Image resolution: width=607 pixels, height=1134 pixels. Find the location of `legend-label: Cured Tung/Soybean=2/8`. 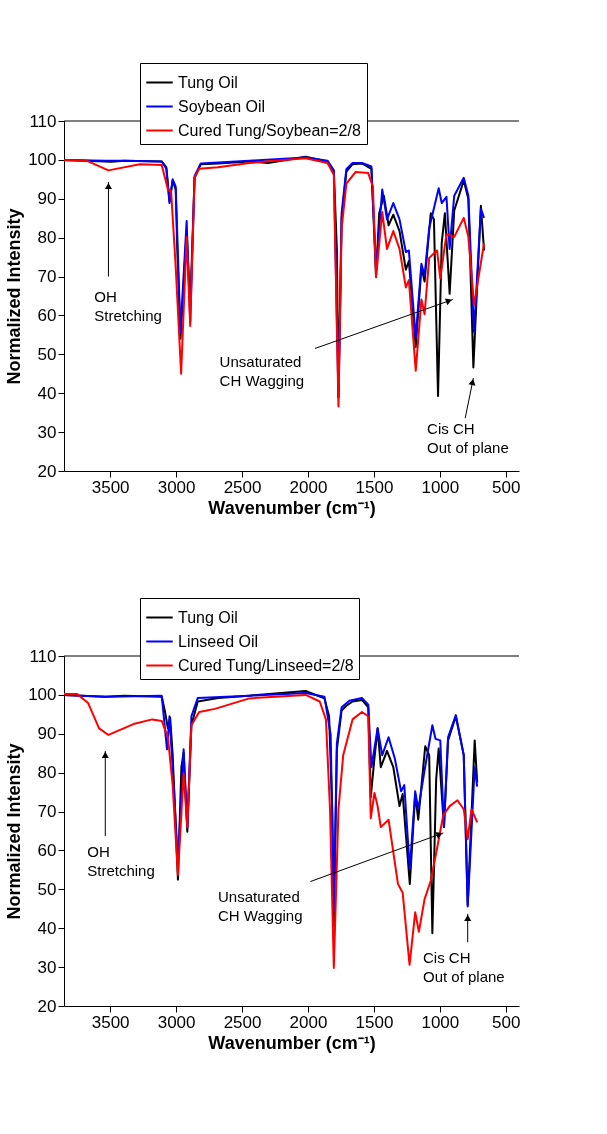

legend-label: Cured Tung/Soybean=2/8 is located at coordinates (269, 130).